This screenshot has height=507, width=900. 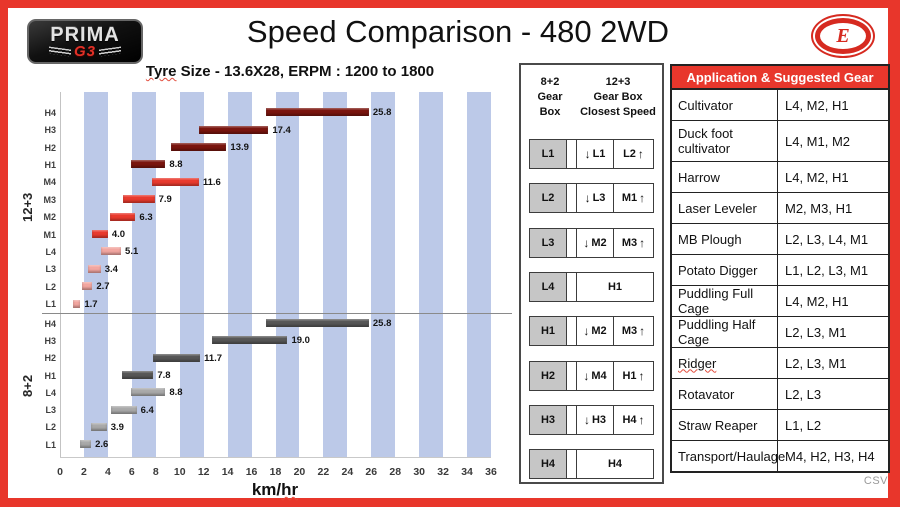 What do you see at coordinates (780, 425) in the screenshot?
I see `application-table-row: Straw Reaper L1, L2` at bounding box center [780, 425].